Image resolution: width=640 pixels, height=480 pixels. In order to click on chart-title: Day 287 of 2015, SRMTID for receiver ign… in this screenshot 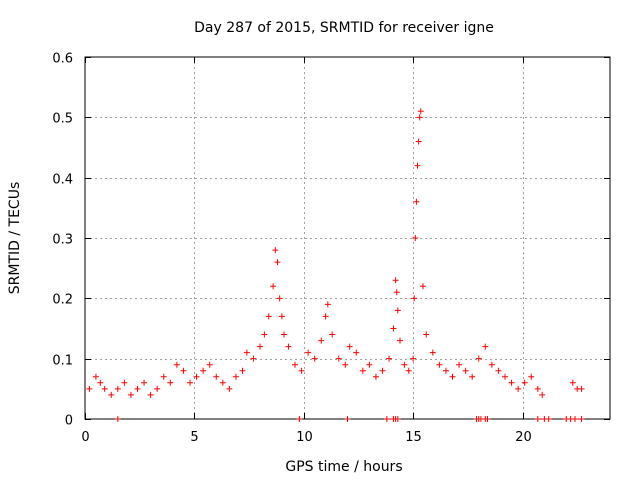, I will do `click(344, 28)`.